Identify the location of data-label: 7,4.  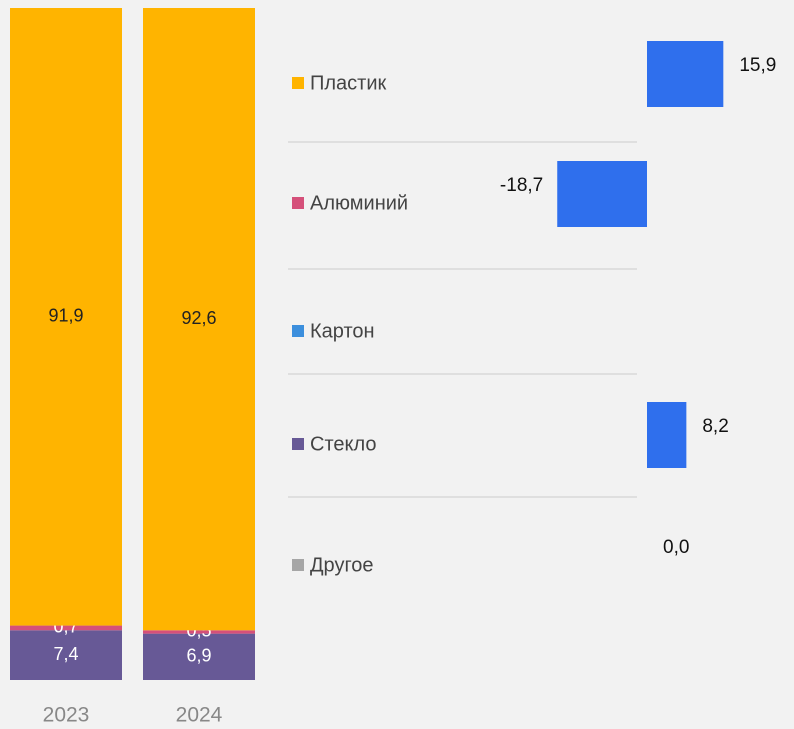
(65, 654).